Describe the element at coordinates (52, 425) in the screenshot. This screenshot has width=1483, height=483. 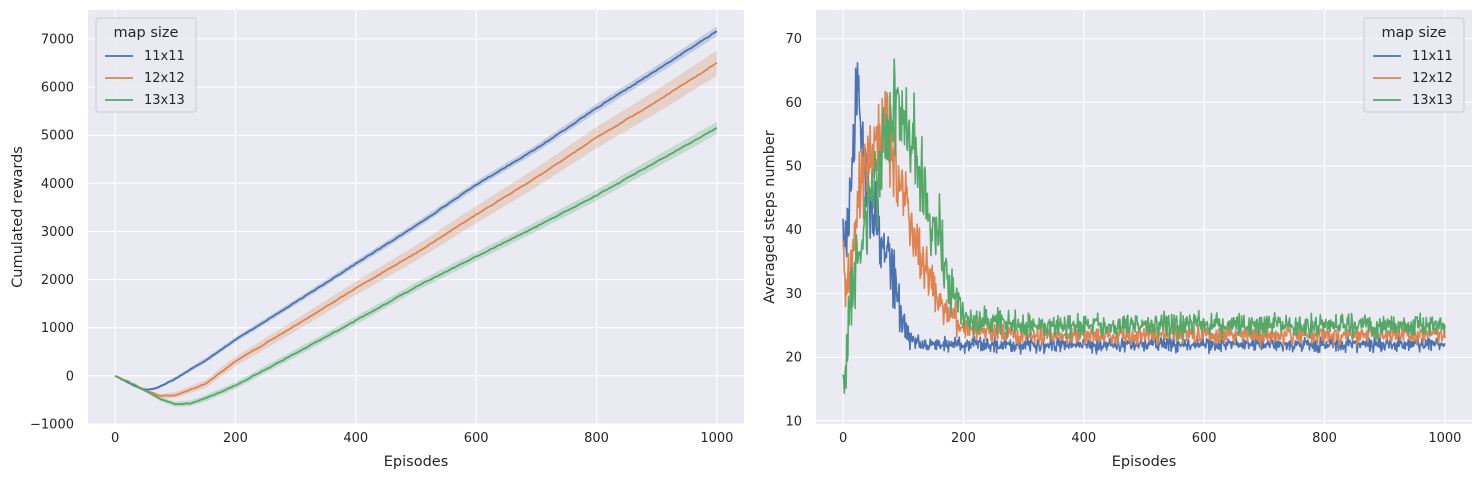
I see `y-tick-label: −1000` at that location.